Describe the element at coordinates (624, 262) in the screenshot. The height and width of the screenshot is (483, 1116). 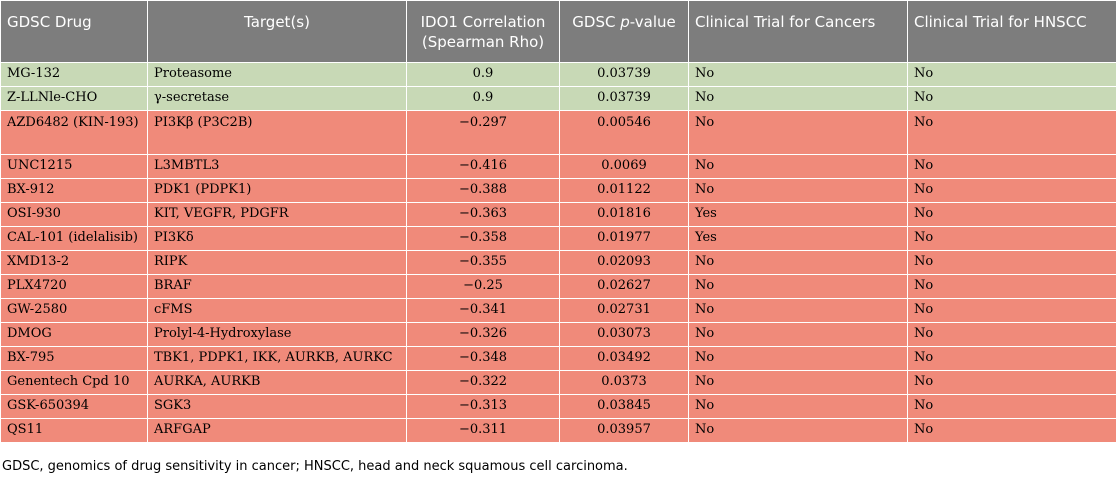
I see `cell-pvalue: 0.02093` at that location.